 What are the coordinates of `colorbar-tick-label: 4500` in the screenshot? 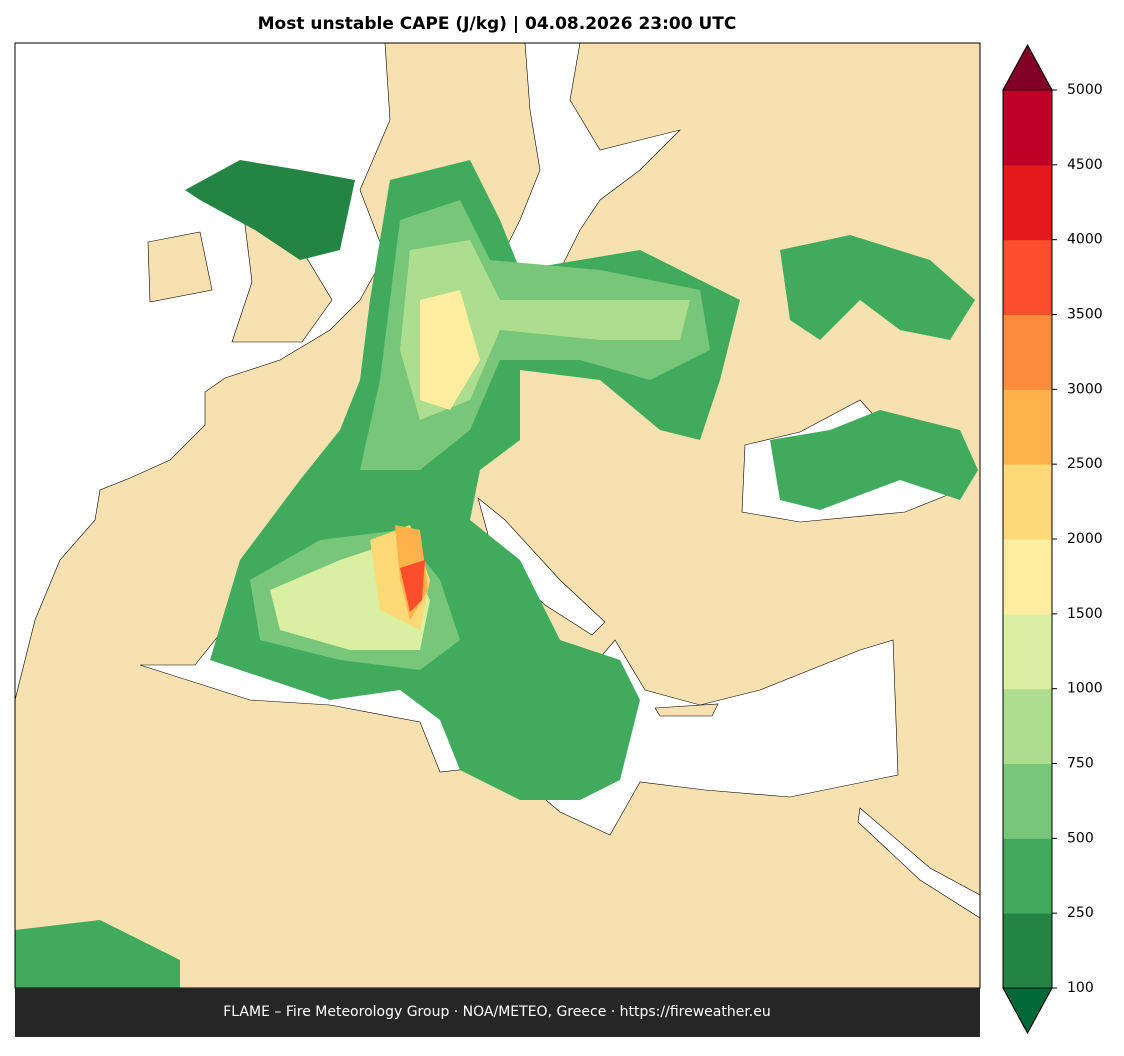 It's located at (1085, 165).